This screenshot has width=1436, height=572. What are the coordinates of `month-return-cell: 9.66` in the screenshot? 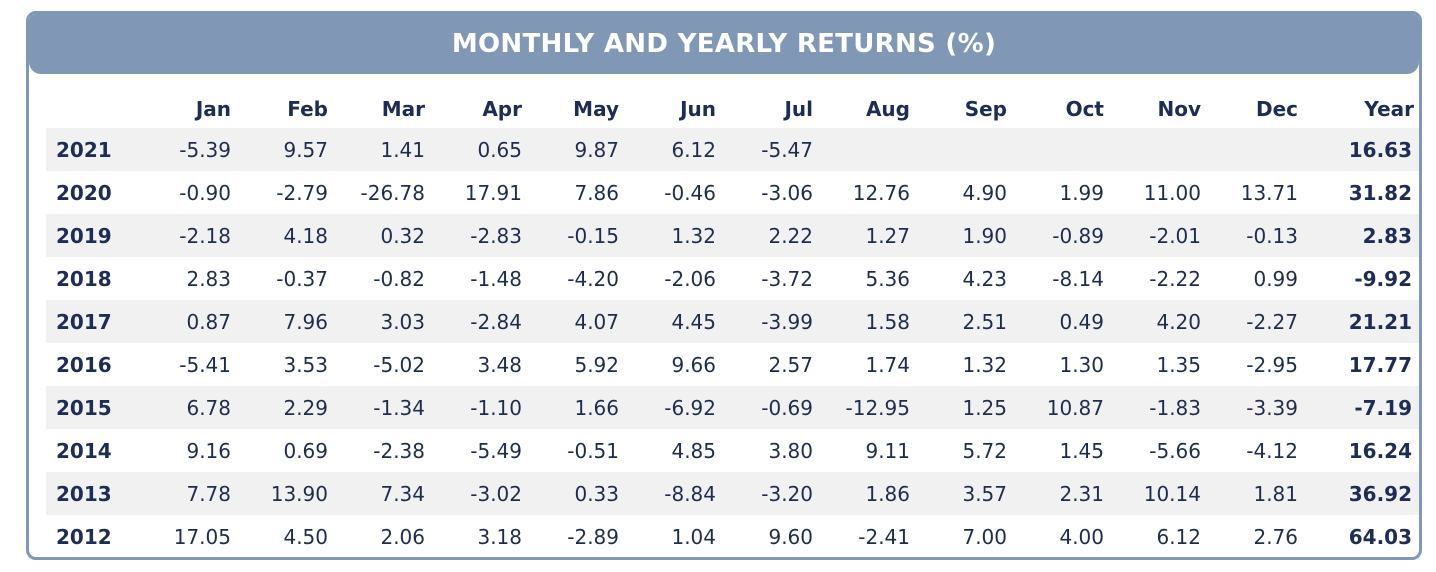 It's located at (693, 364).